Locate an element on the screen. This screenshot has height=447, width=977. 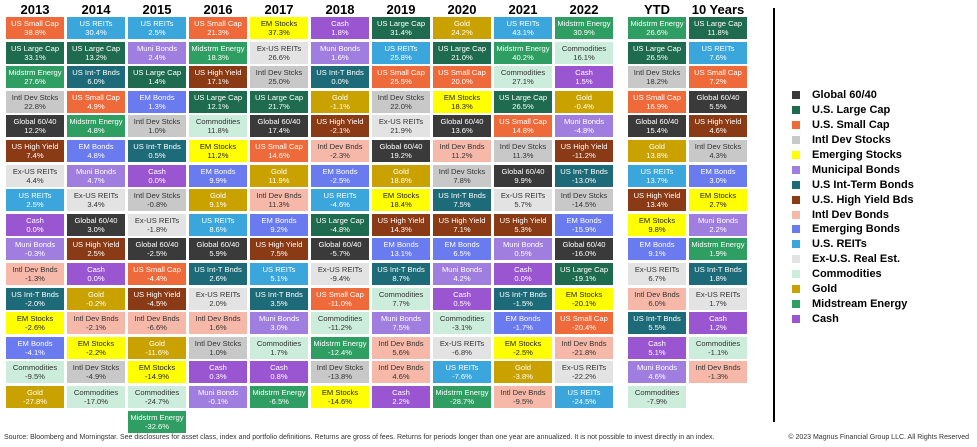
cell-return-value: 20.0% is located at coordinates (462, 82).